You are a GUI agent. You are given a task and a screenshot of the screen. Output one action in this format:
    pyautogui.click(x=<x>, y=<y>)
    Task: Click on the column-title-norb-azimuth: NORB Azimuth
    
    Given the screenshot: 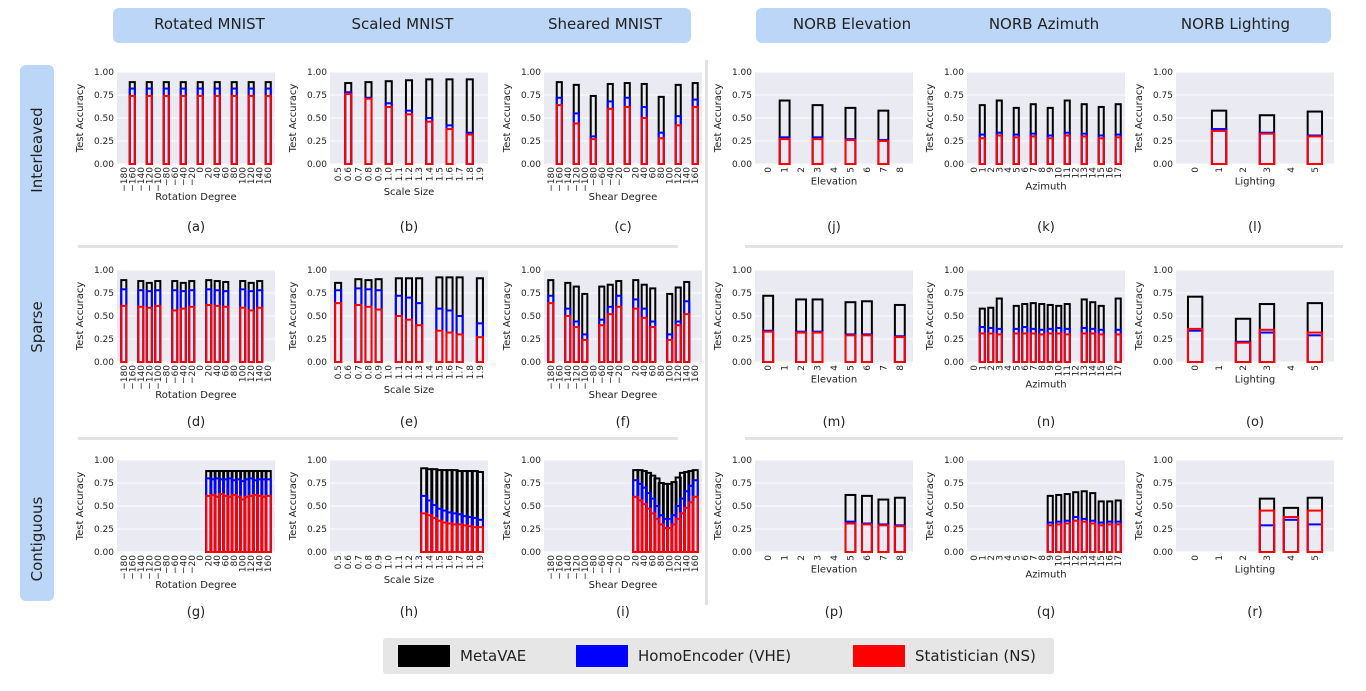 What is the action you would take?
    pyautogui.click(x=1044, y=24)
    